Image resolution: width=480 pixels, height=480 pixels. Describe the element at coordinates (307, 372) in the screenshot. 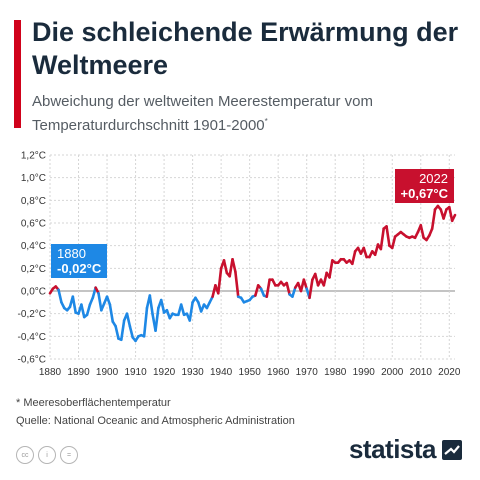

I see `x-tick-label: 1970` at that location.